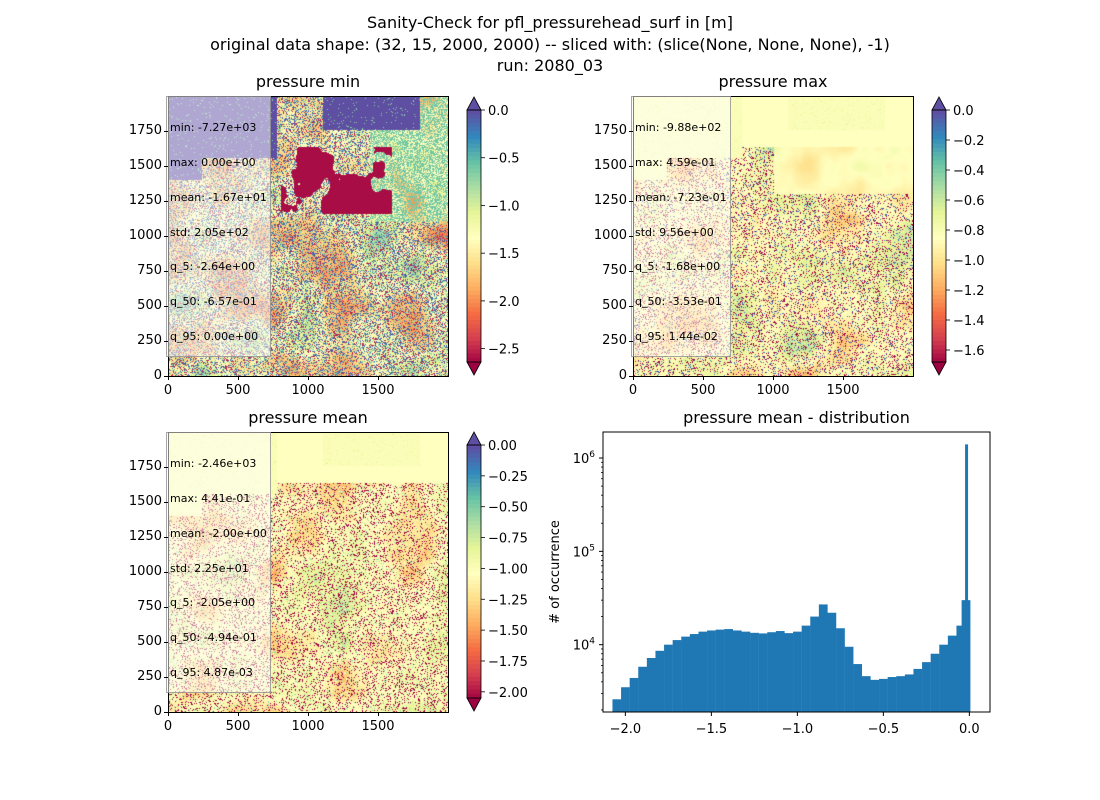  Describe the element at coordinates (969, 729) in the screenshot. I see `histogram-x-tick-label: 0.0` at that location.